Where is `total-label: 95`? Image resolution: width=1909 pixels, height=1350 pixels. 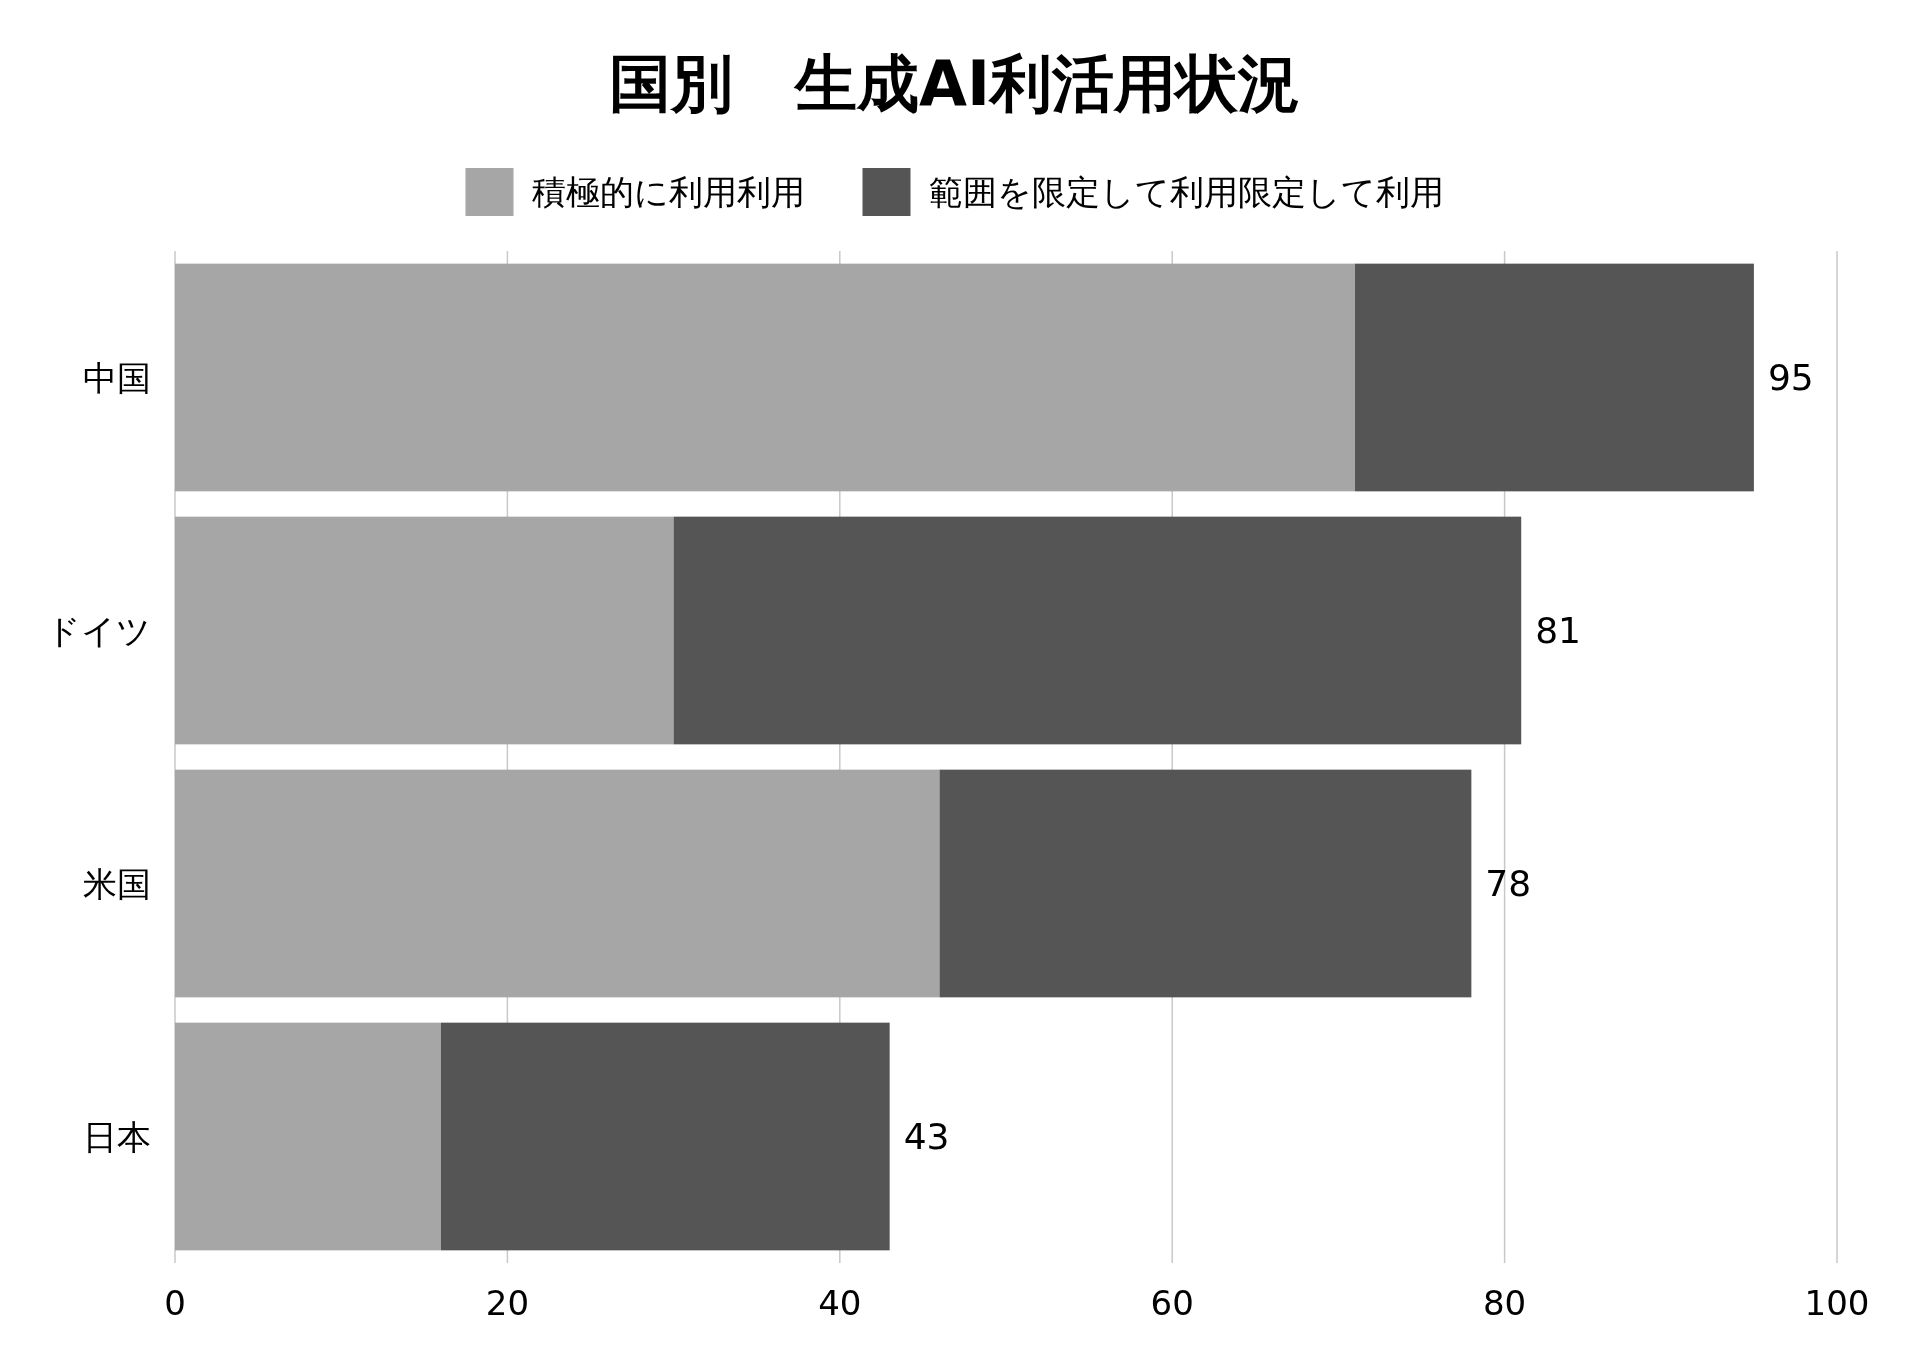
total-label: 95 is located at coordinates (1790, 377).